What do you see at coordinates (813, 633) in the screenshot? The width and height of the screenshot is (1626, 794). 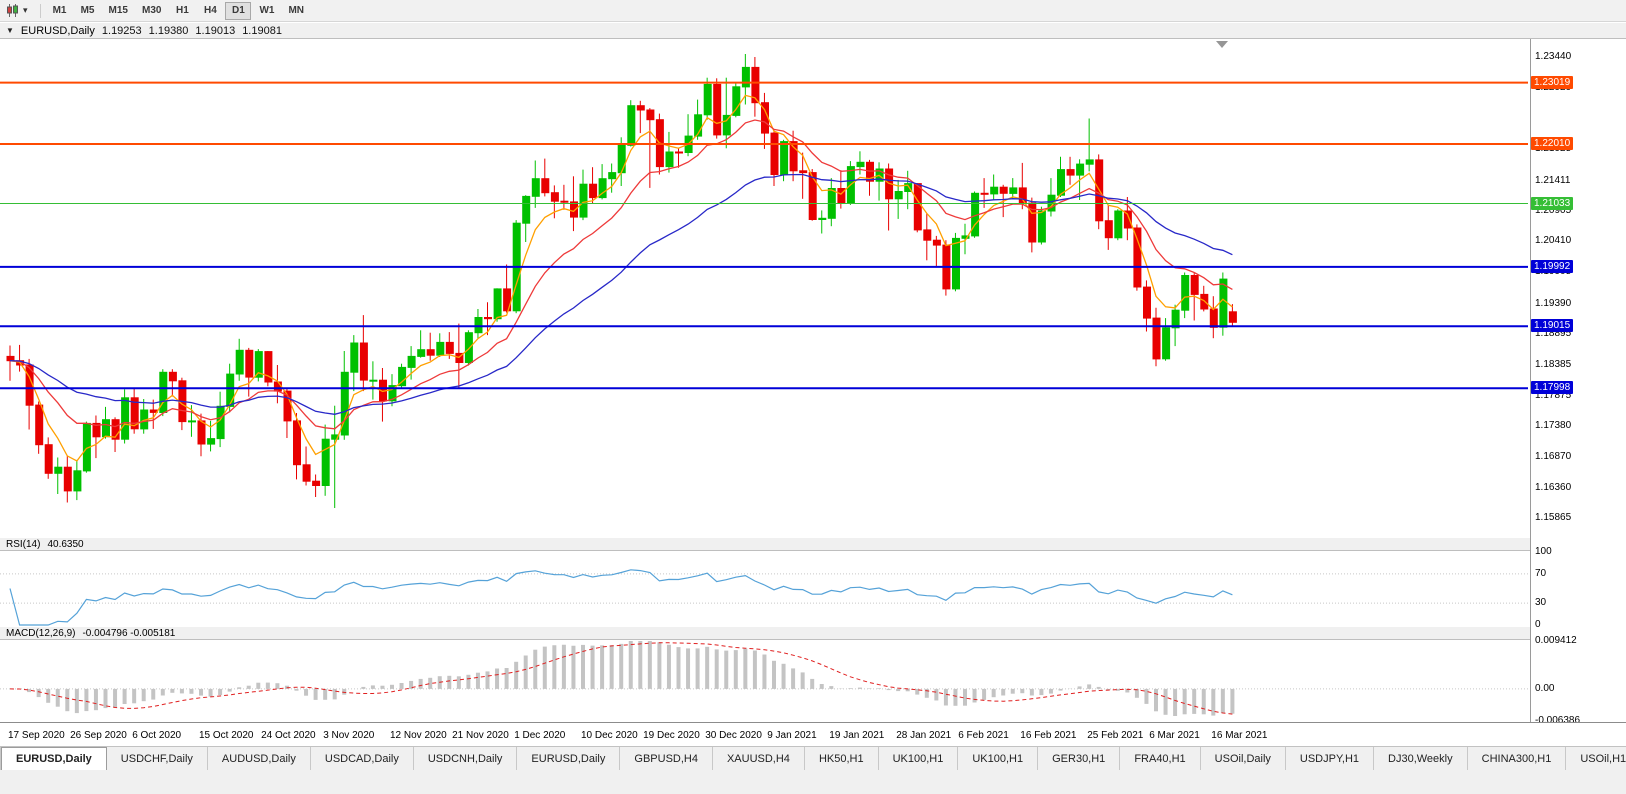 I see `macd-header: MACD(12,26,9) -0.004796 -0.005181` at bounding box center [813, 633].